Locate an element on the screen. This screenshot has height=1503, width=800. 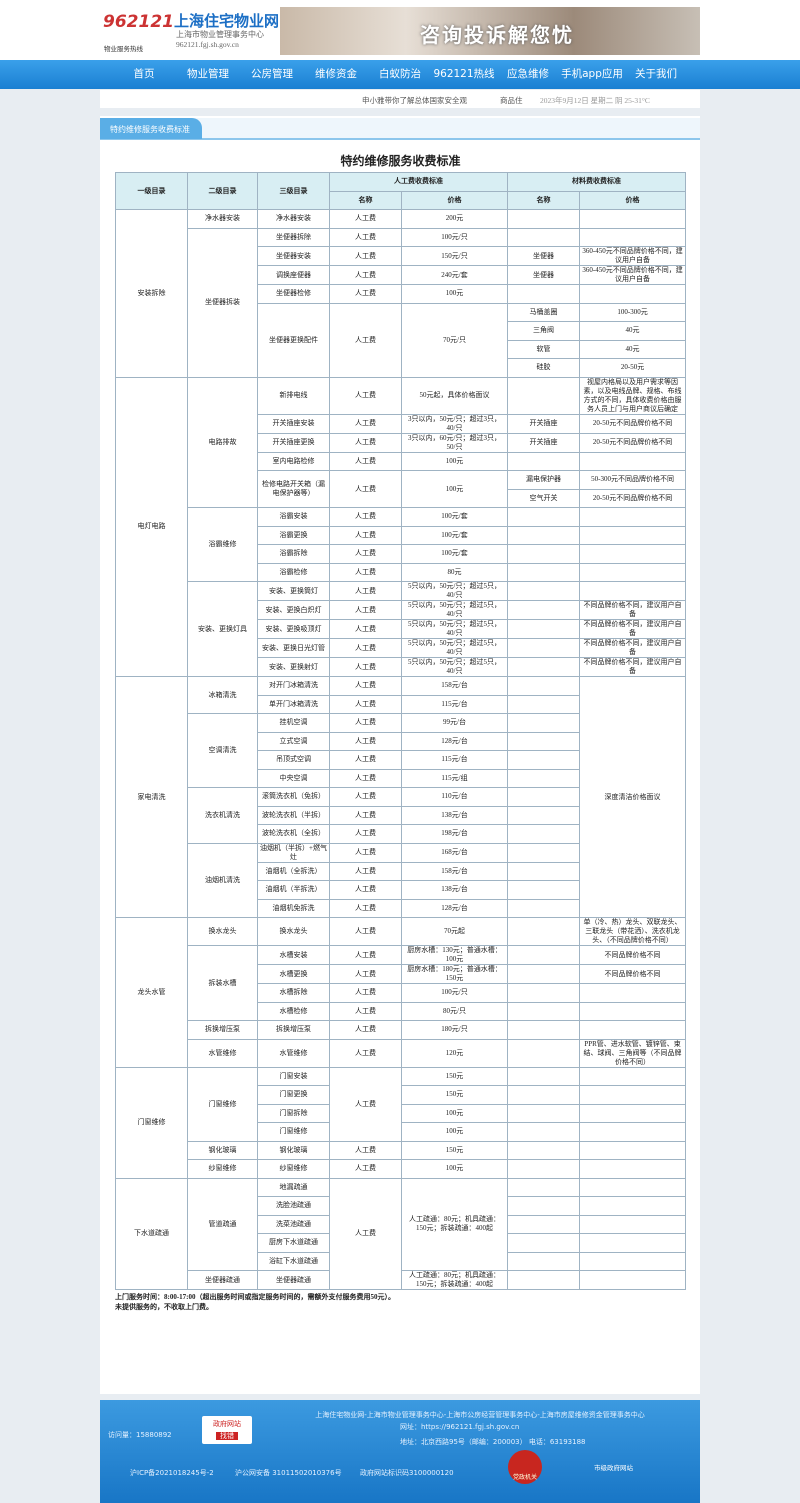
nav-item: 维修资金 is located at coordinates (336, 74).